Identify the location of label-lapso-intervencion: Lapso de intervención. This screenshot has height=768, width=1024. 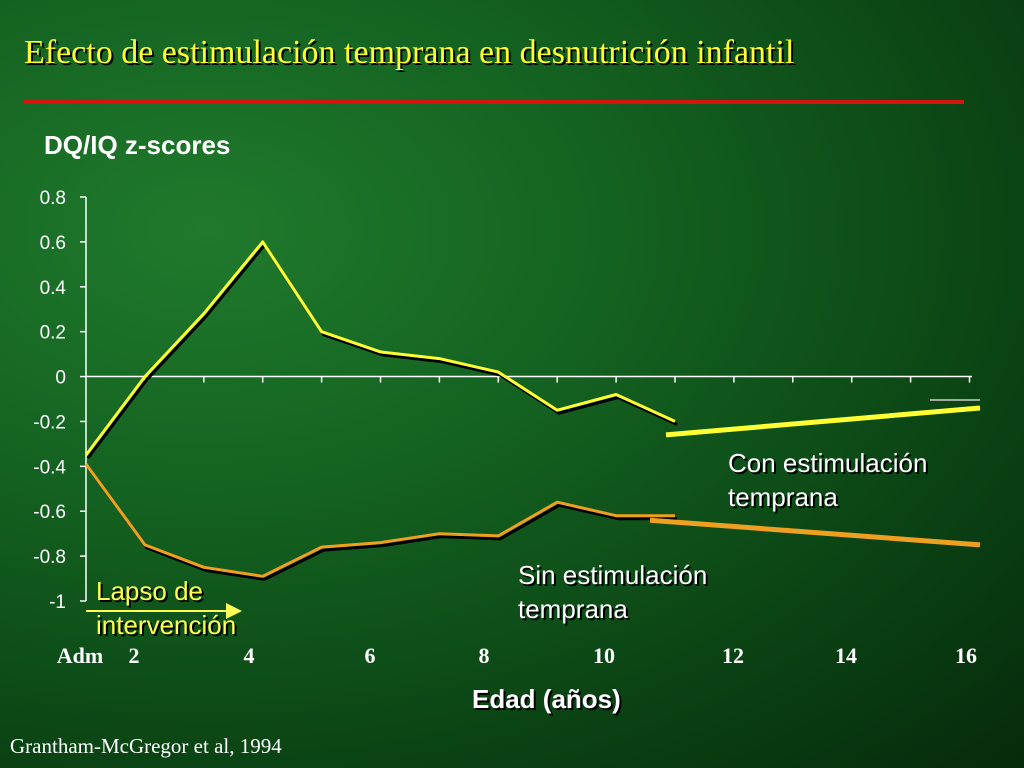
(166, 608).